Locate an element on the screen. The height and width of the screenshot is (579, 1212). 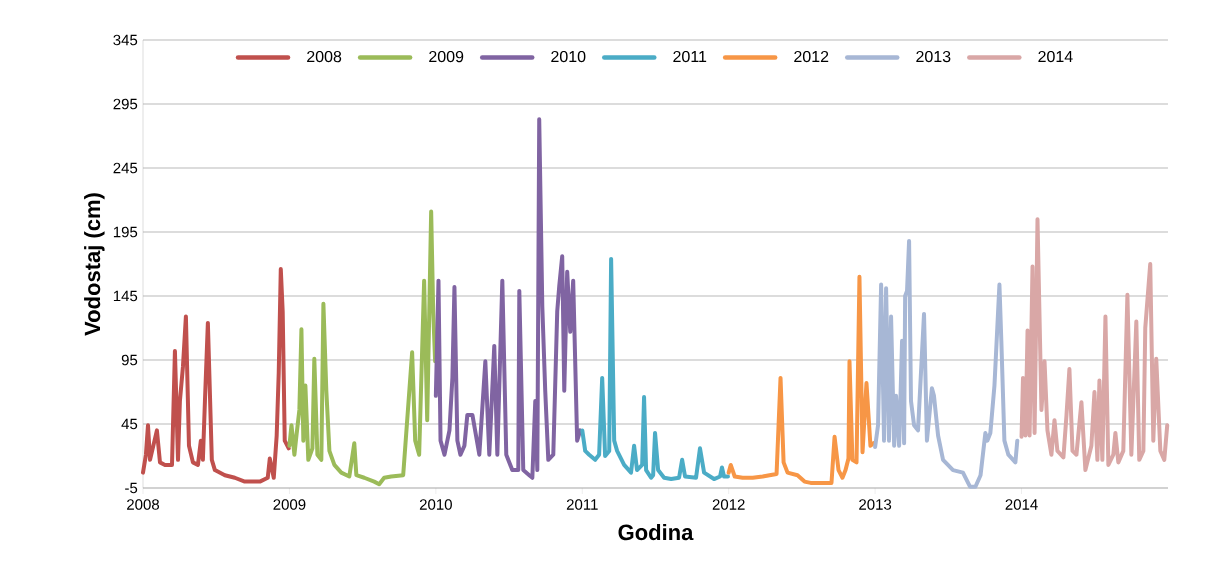
legend-label: 2008 is located at coordinates (324, 56).